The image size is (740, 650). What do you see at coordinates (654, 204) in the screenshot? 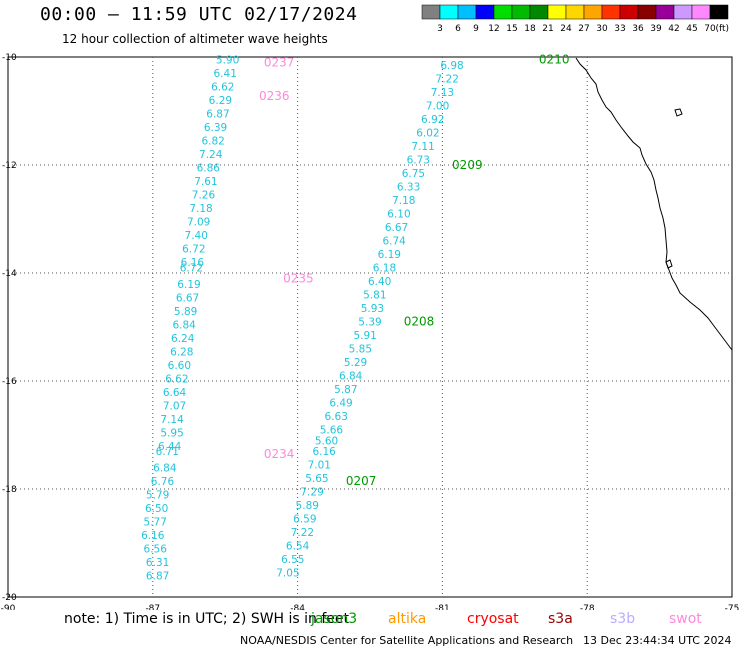
I see `coastline` at bounding box center [654, 204].